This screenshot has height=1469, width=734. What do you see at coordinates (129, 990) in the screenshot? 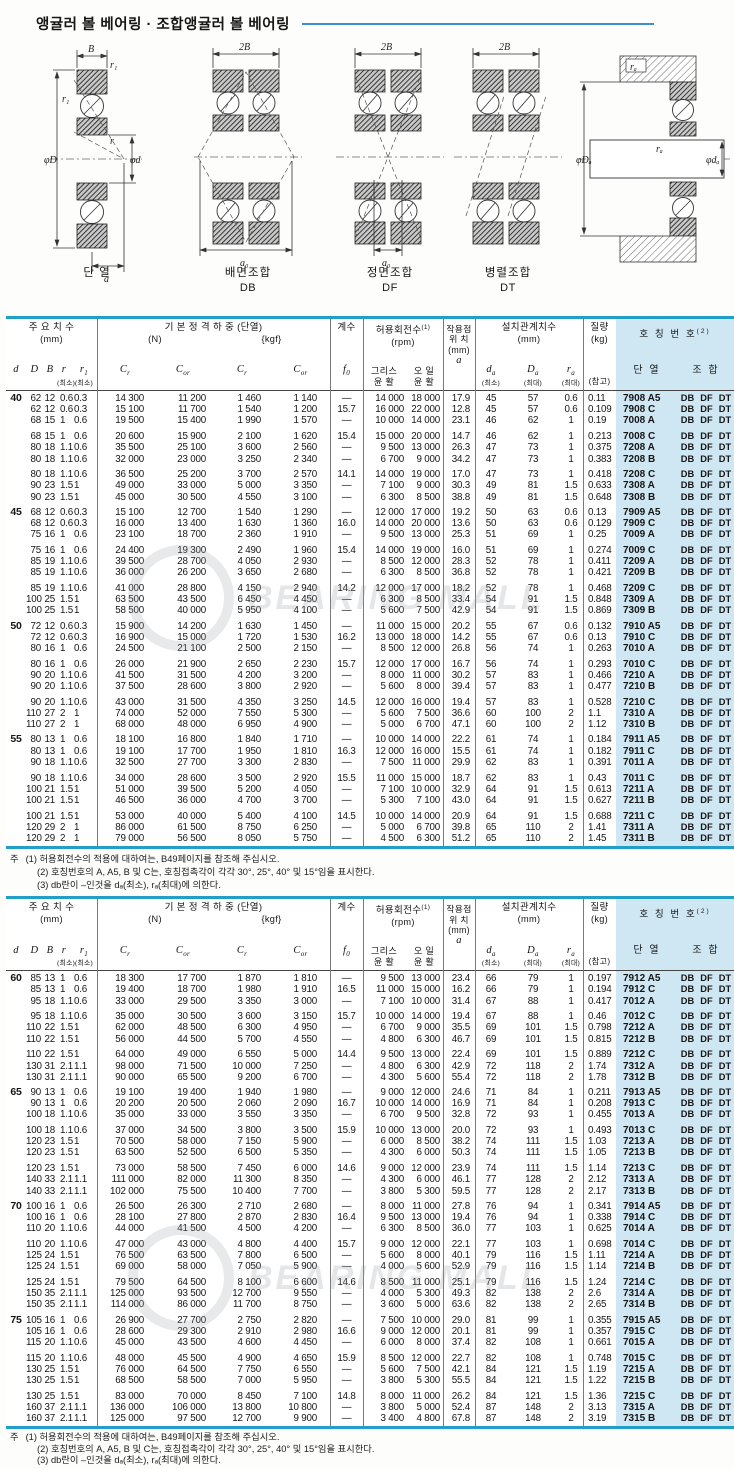
I see `load-cr-n: 19 400` at bounding box center [129, 990].